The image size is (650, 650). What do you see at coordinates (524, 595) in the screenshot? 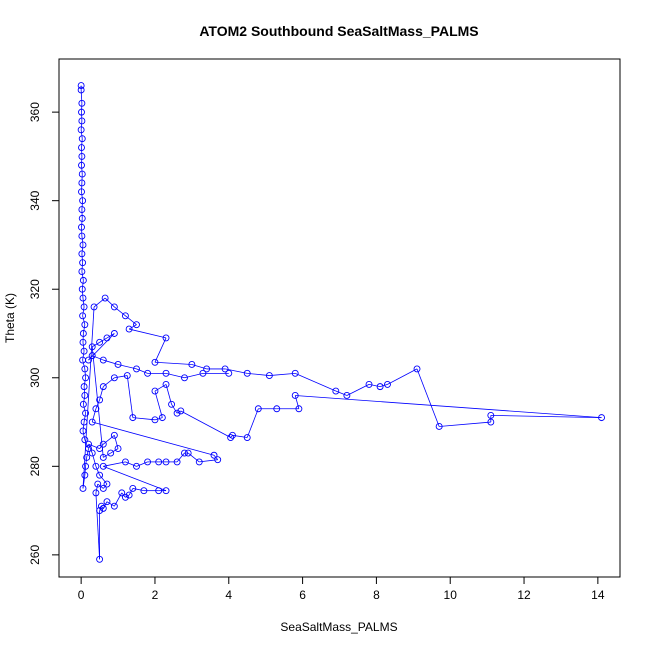
I see `x-tick-label: 12` at bounding box center [524, 595].